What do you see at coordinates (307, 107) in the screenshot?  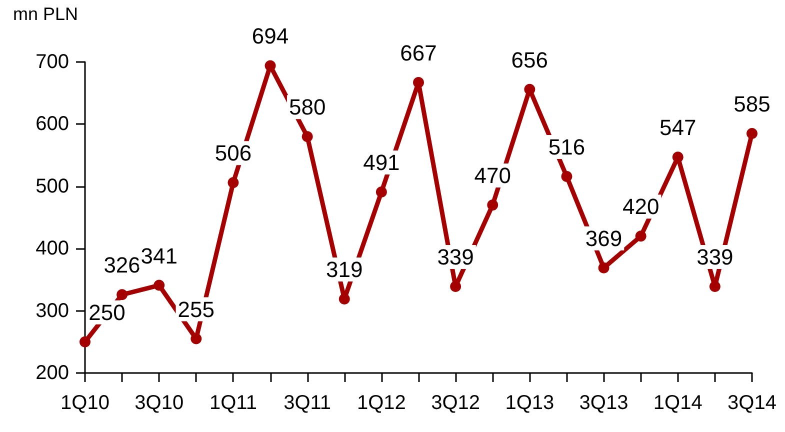 I see `data-label: 580` at bounding box center [307, 107].